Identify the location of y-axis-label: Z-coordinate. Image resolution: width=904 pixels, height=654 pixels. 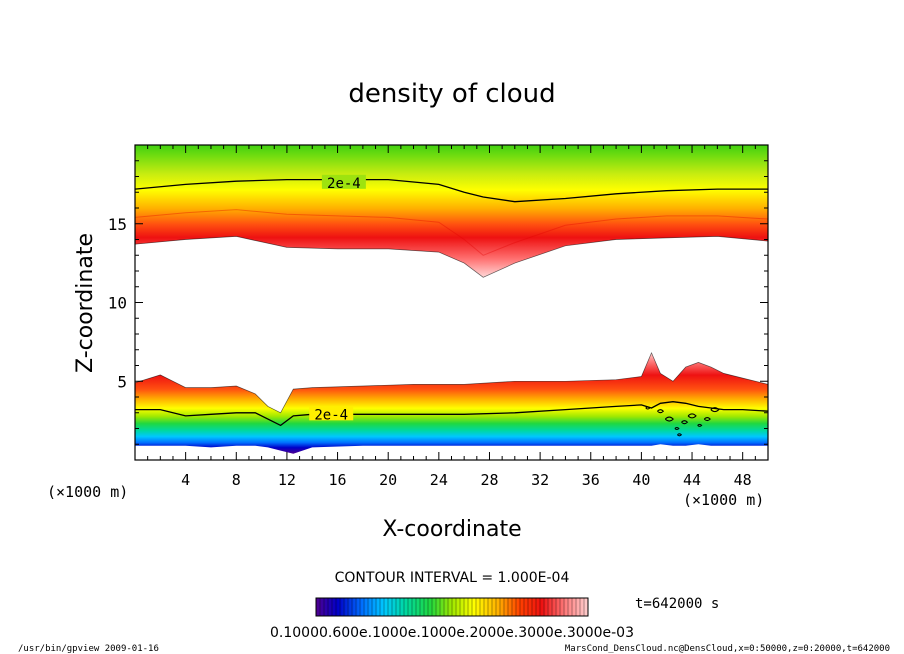
(85, 303).